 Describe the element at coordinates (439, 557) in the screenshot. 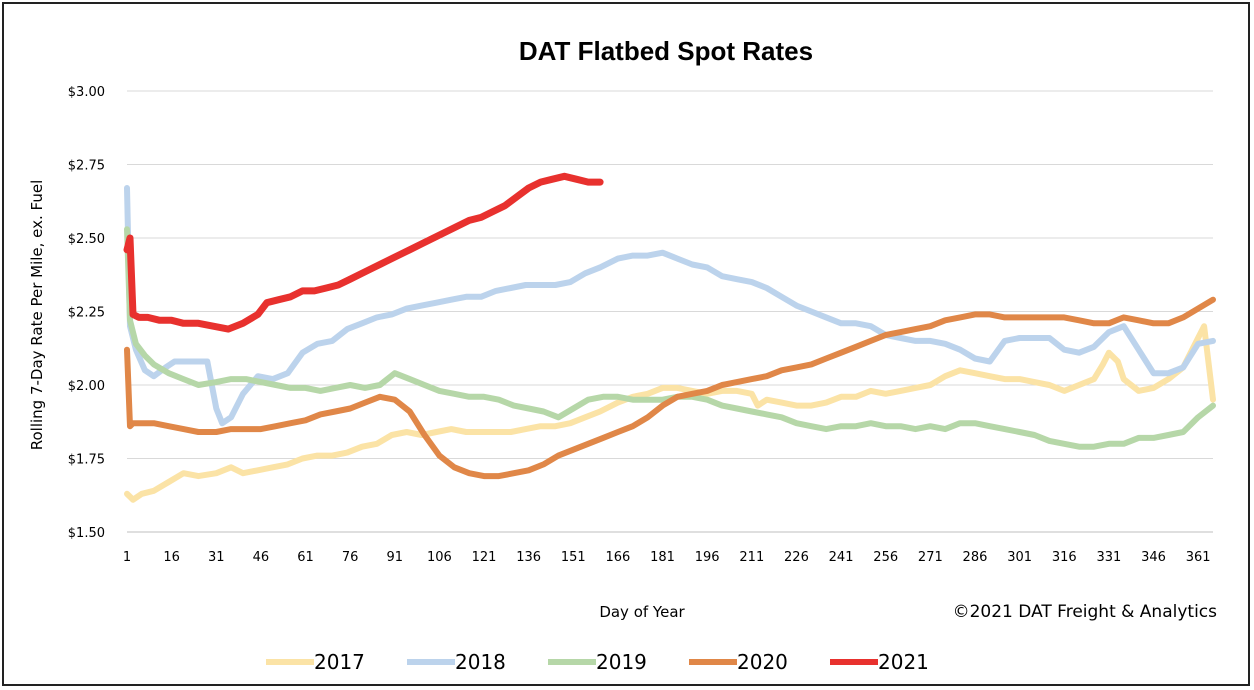

I see `x-tick-label: 106` at that location.